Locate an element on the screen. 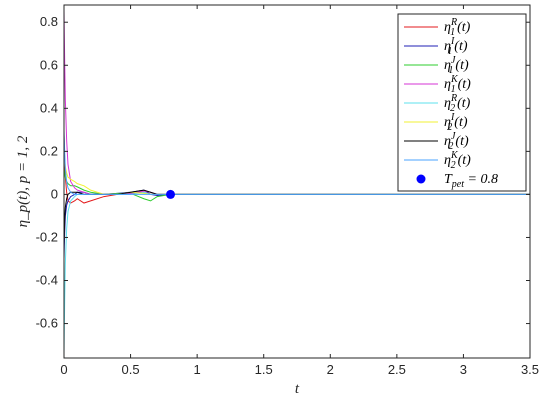 Image resolution: width=550 pixels, height=406 pixels. y-tick-label: -0.2 is located at coordinates (47, 236).